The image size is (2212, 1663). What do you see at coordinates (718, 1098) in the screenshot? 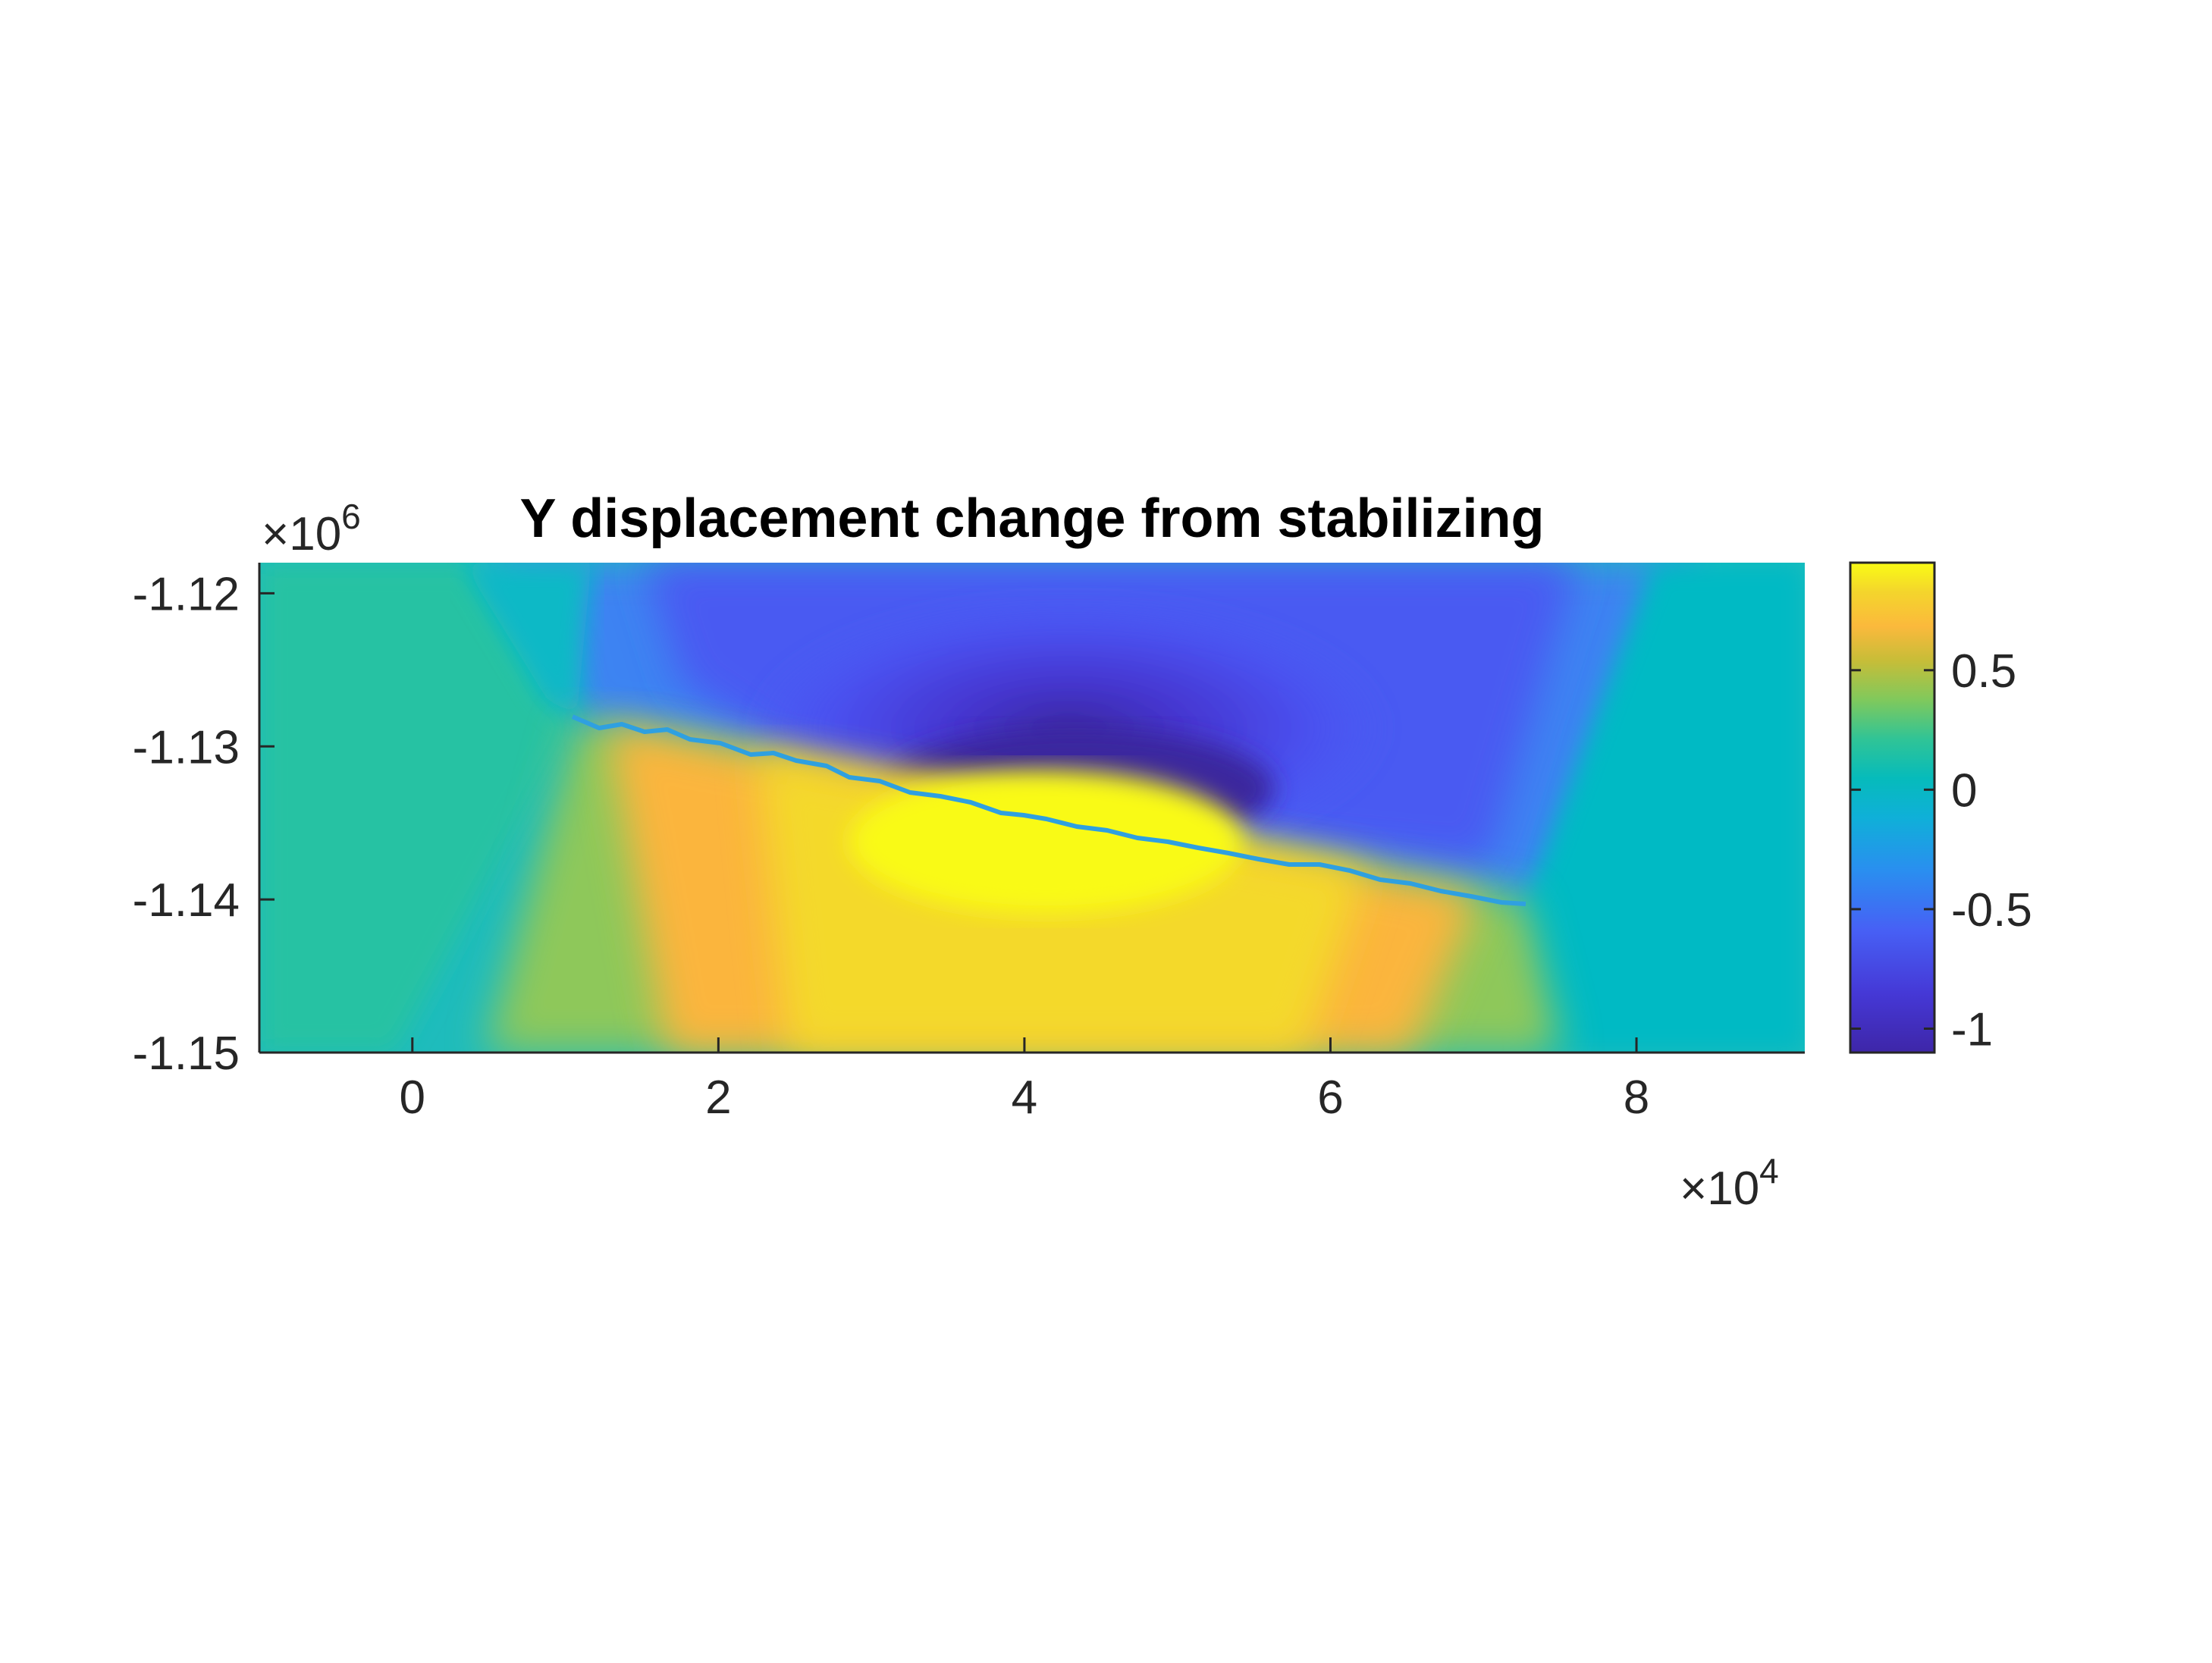
I see `x-tick-label: 2` at bounding box center [718, 1098].